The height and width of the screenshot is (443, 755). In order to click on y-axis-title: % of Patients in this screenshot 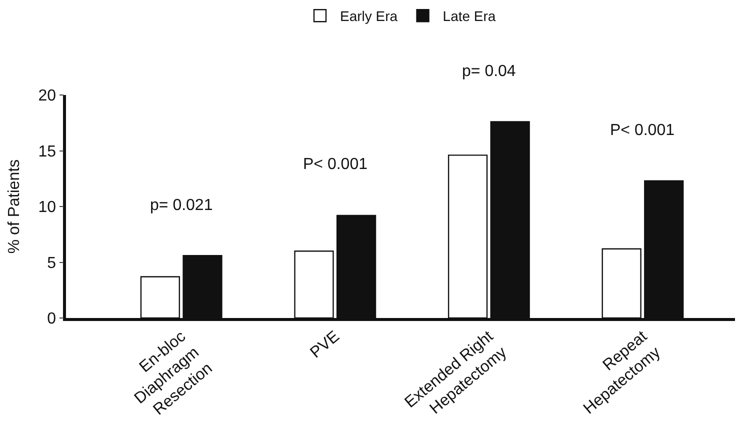, I will do `click(15, 206)`.